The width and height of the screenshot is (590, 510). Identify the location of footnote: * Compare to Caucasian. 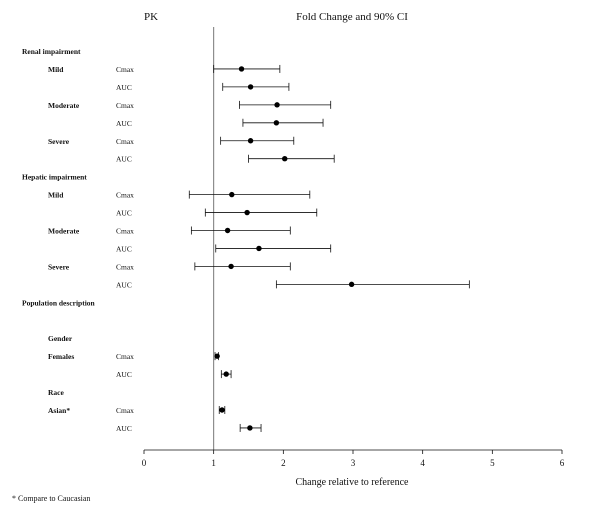
(51, 498).